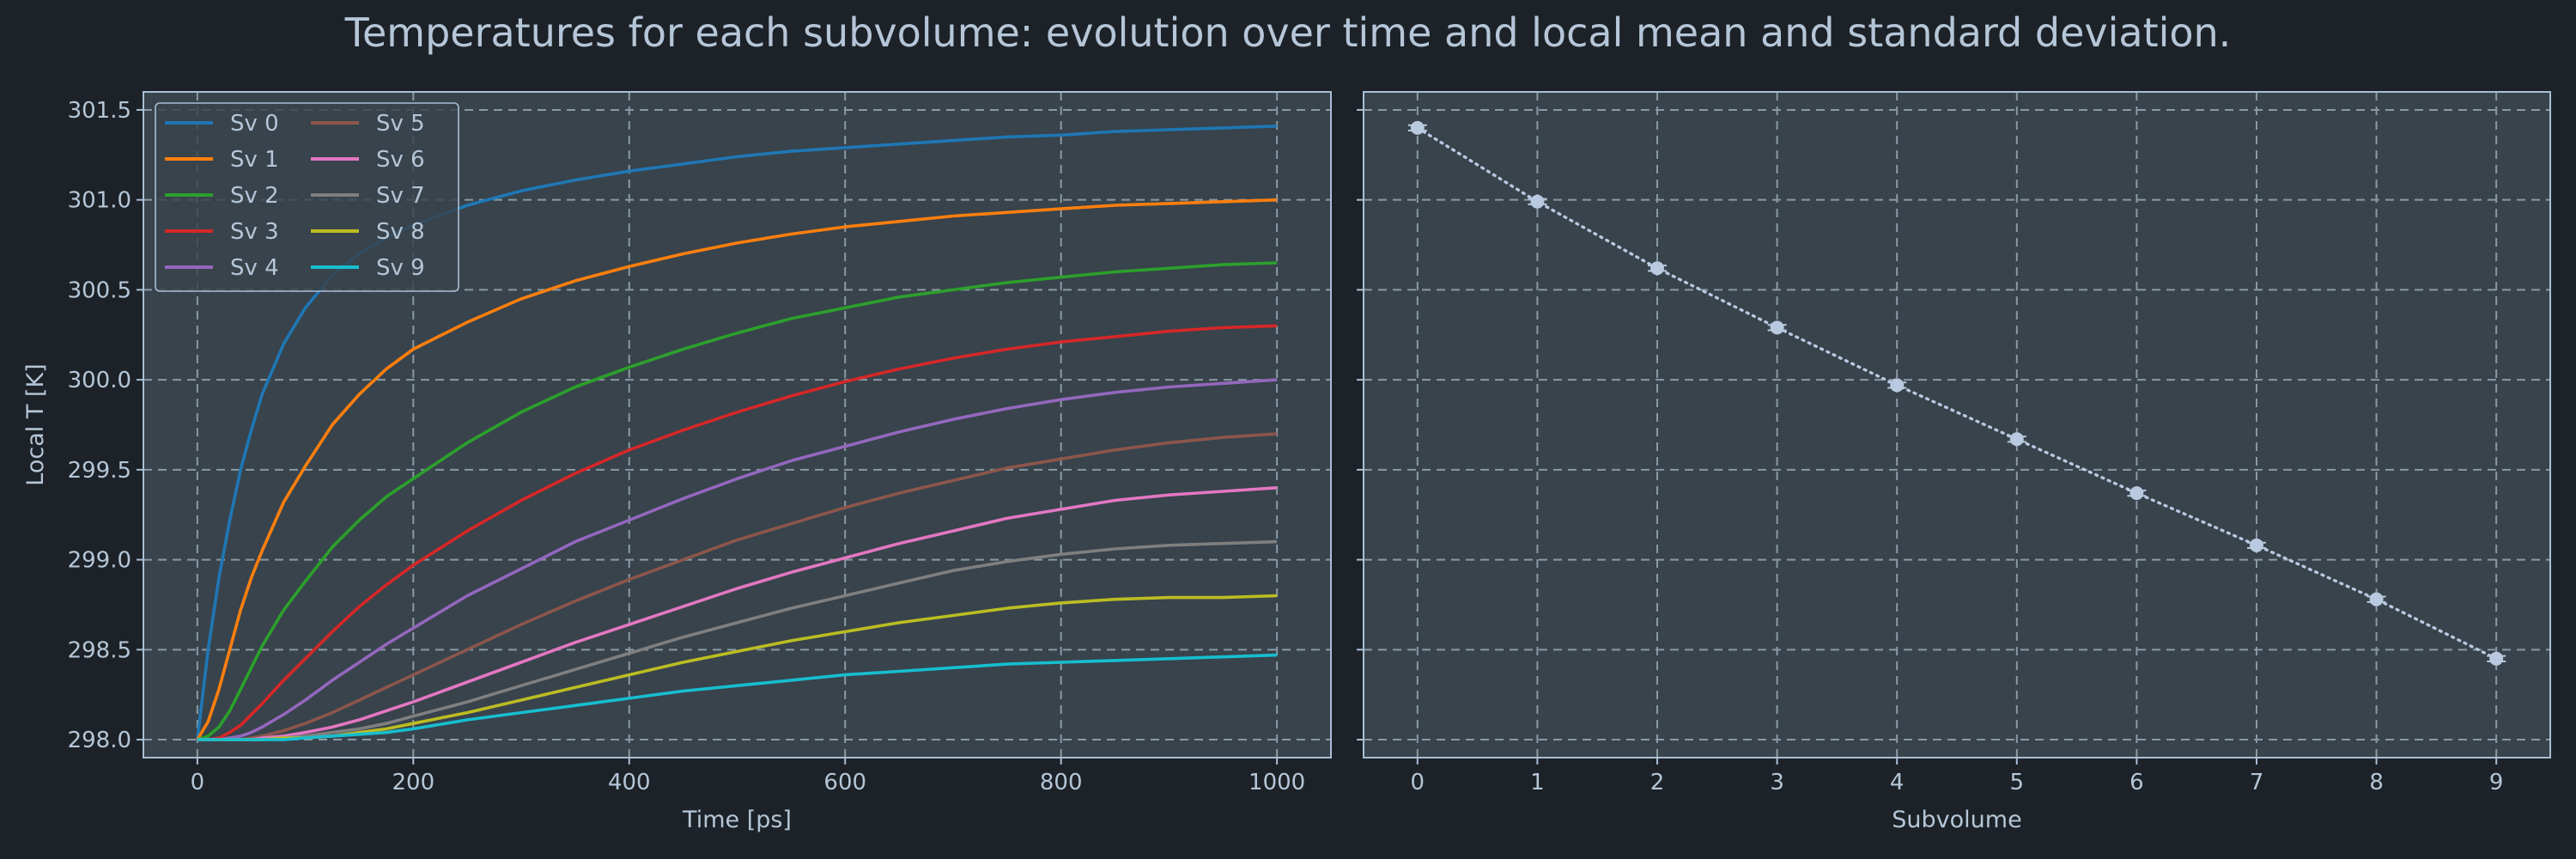  I want to click on time-series-x-tick-label: 600, so click(845, 783).